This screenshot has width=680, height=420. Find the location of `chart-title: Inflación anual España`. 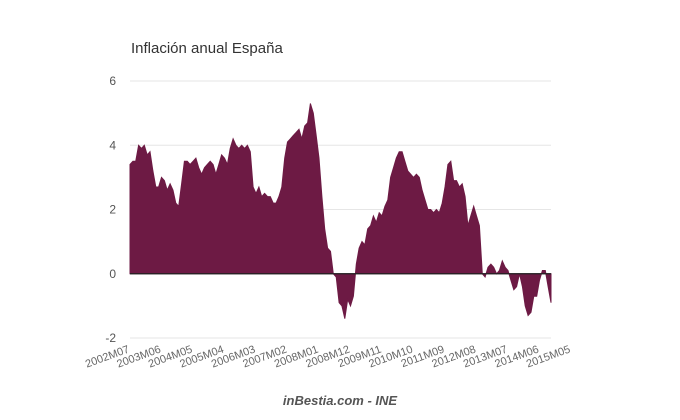

chart-title: Inflación anual España is located at coordinates (207, 48).